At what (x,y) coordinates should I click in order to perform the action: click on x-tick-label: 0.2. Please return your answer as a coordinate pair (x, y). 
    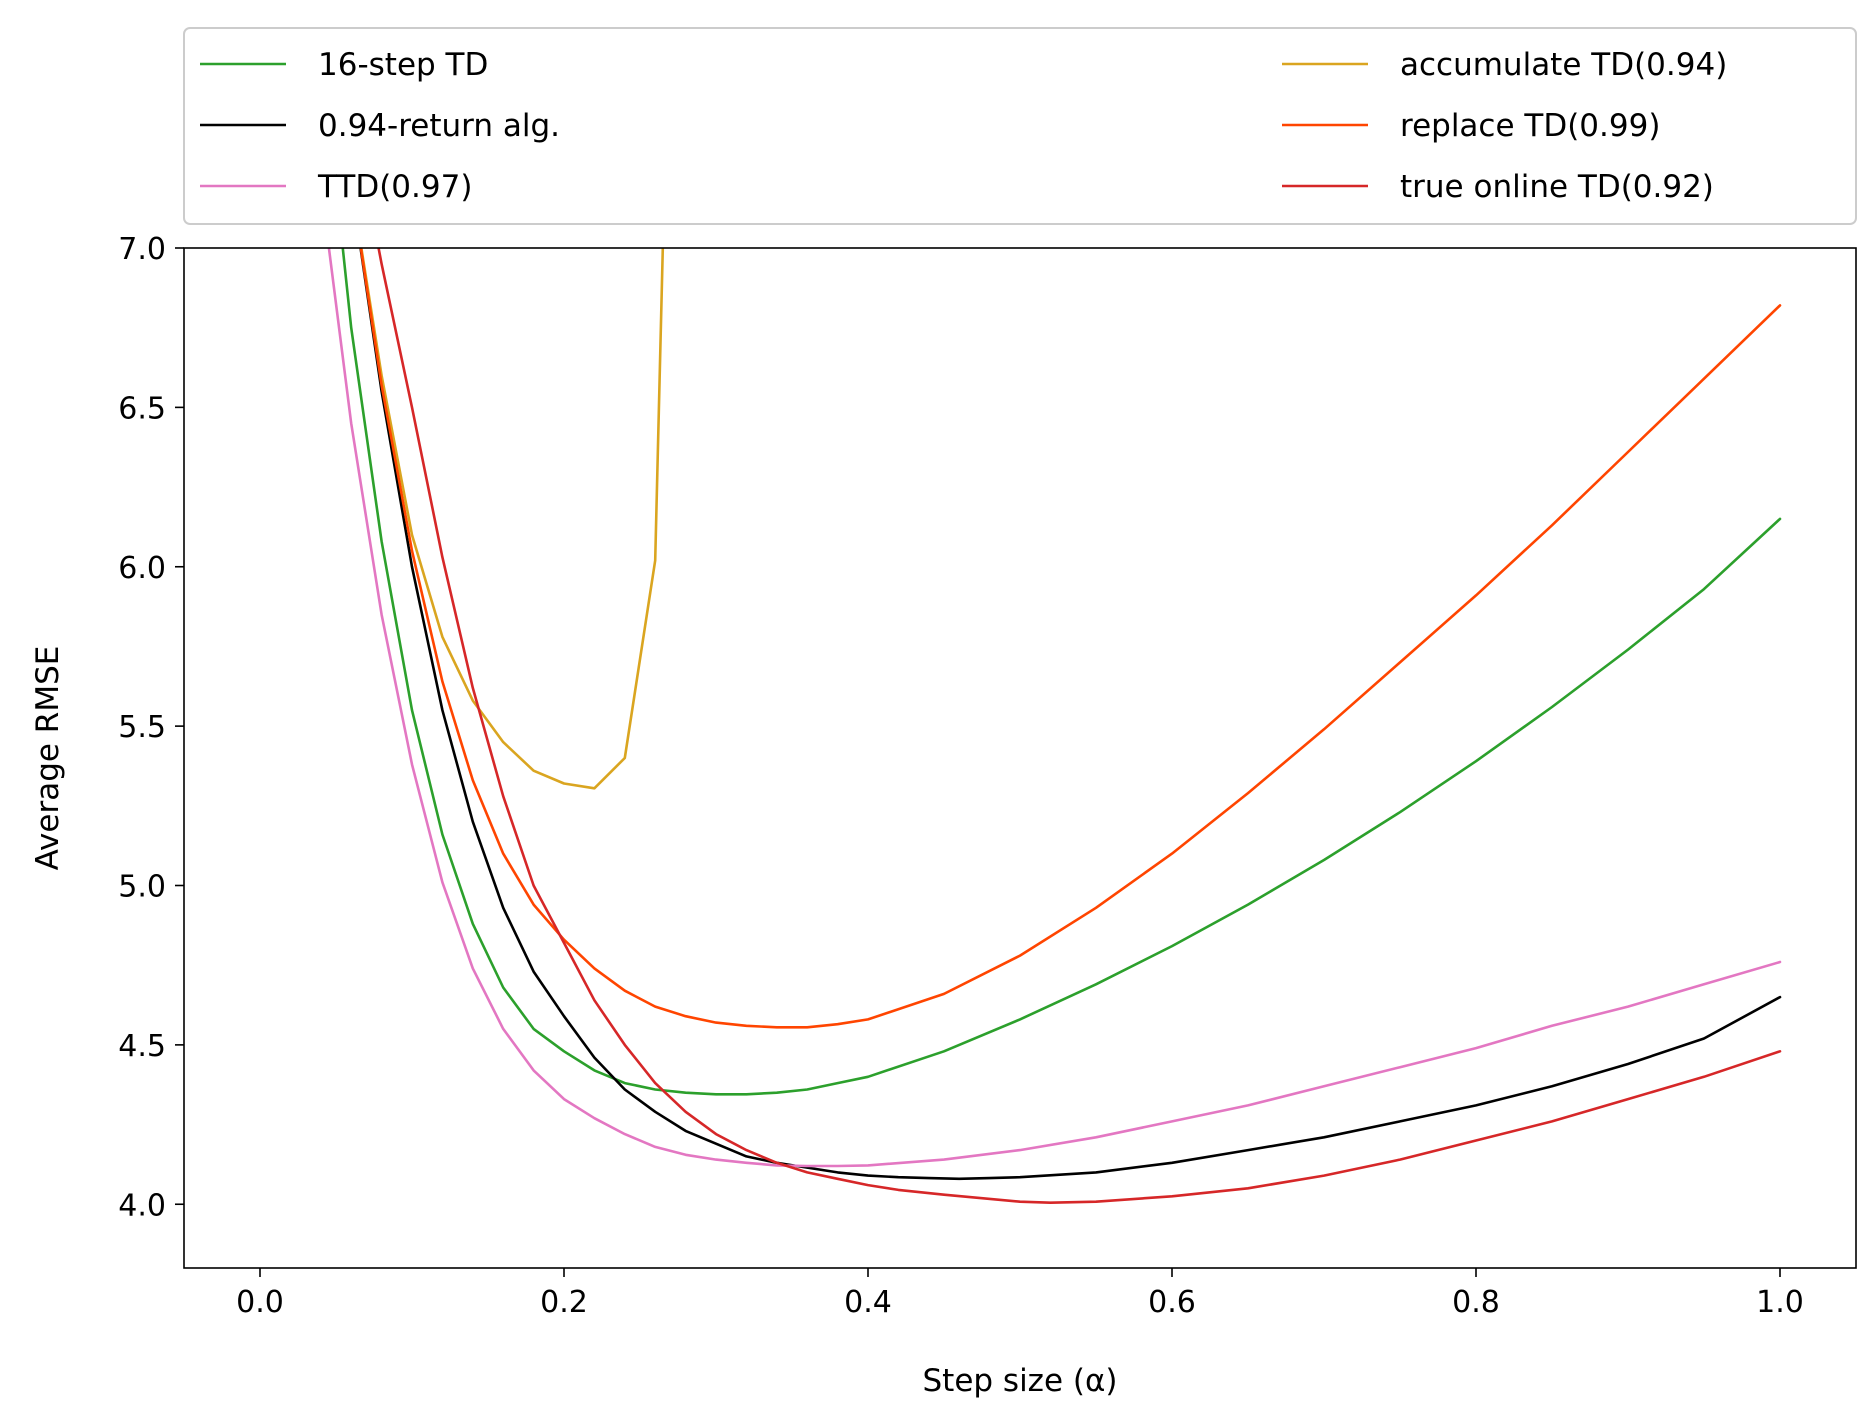
    Looking at the image, I should click on (564, 1302).